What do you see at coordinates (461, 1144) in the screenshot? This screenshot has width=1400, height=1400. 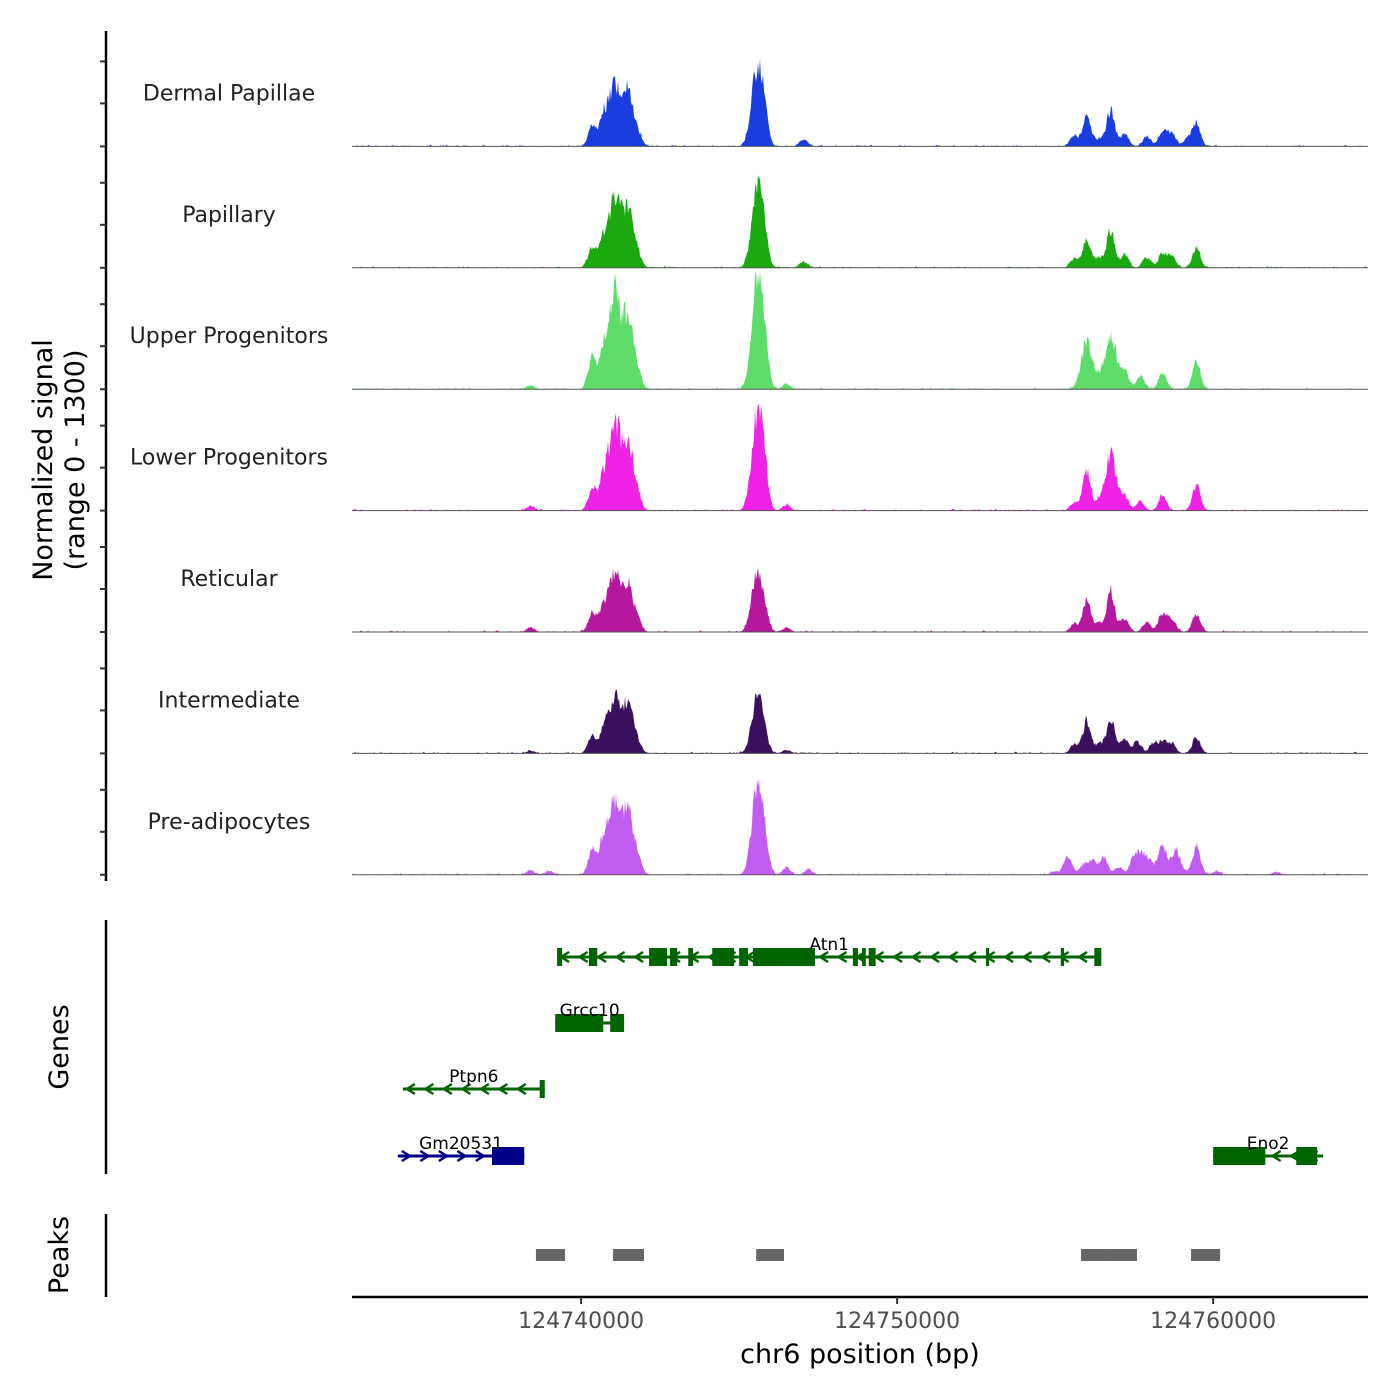 I see `gene-label: Gm20531` at bounding box center [461, 1144].